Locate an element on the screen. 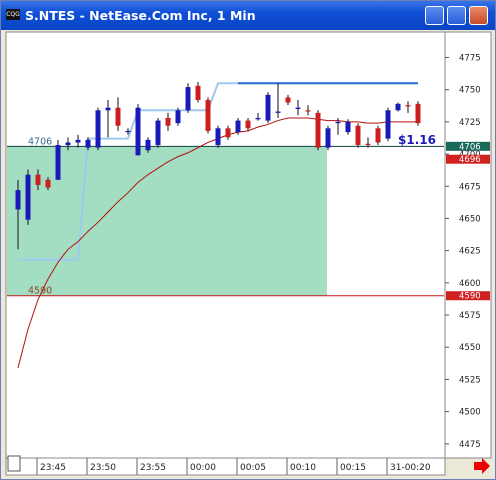  x-tick-label: 00:05 is located at coordinates (253, 468).